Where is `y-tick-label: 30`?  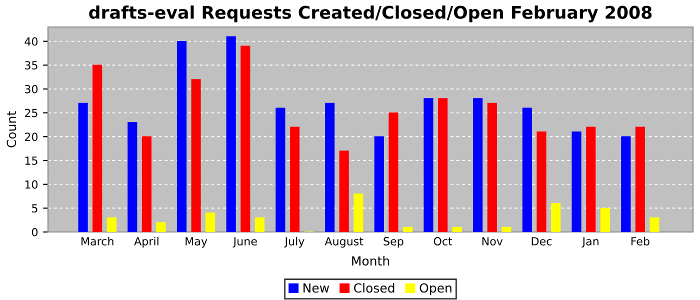 y-tick-label: 30 is located at coordinates (31, 89).